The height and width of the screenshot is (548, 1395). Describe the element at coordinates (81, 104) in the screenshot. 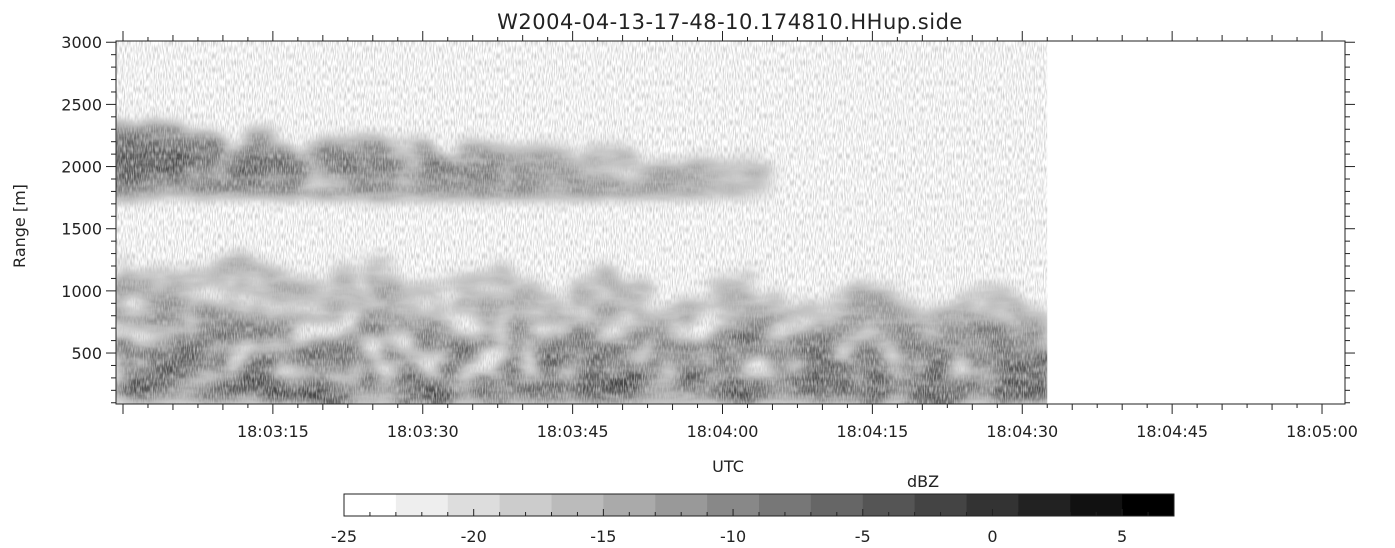

I see `y-tick-label: 2500` at that location.